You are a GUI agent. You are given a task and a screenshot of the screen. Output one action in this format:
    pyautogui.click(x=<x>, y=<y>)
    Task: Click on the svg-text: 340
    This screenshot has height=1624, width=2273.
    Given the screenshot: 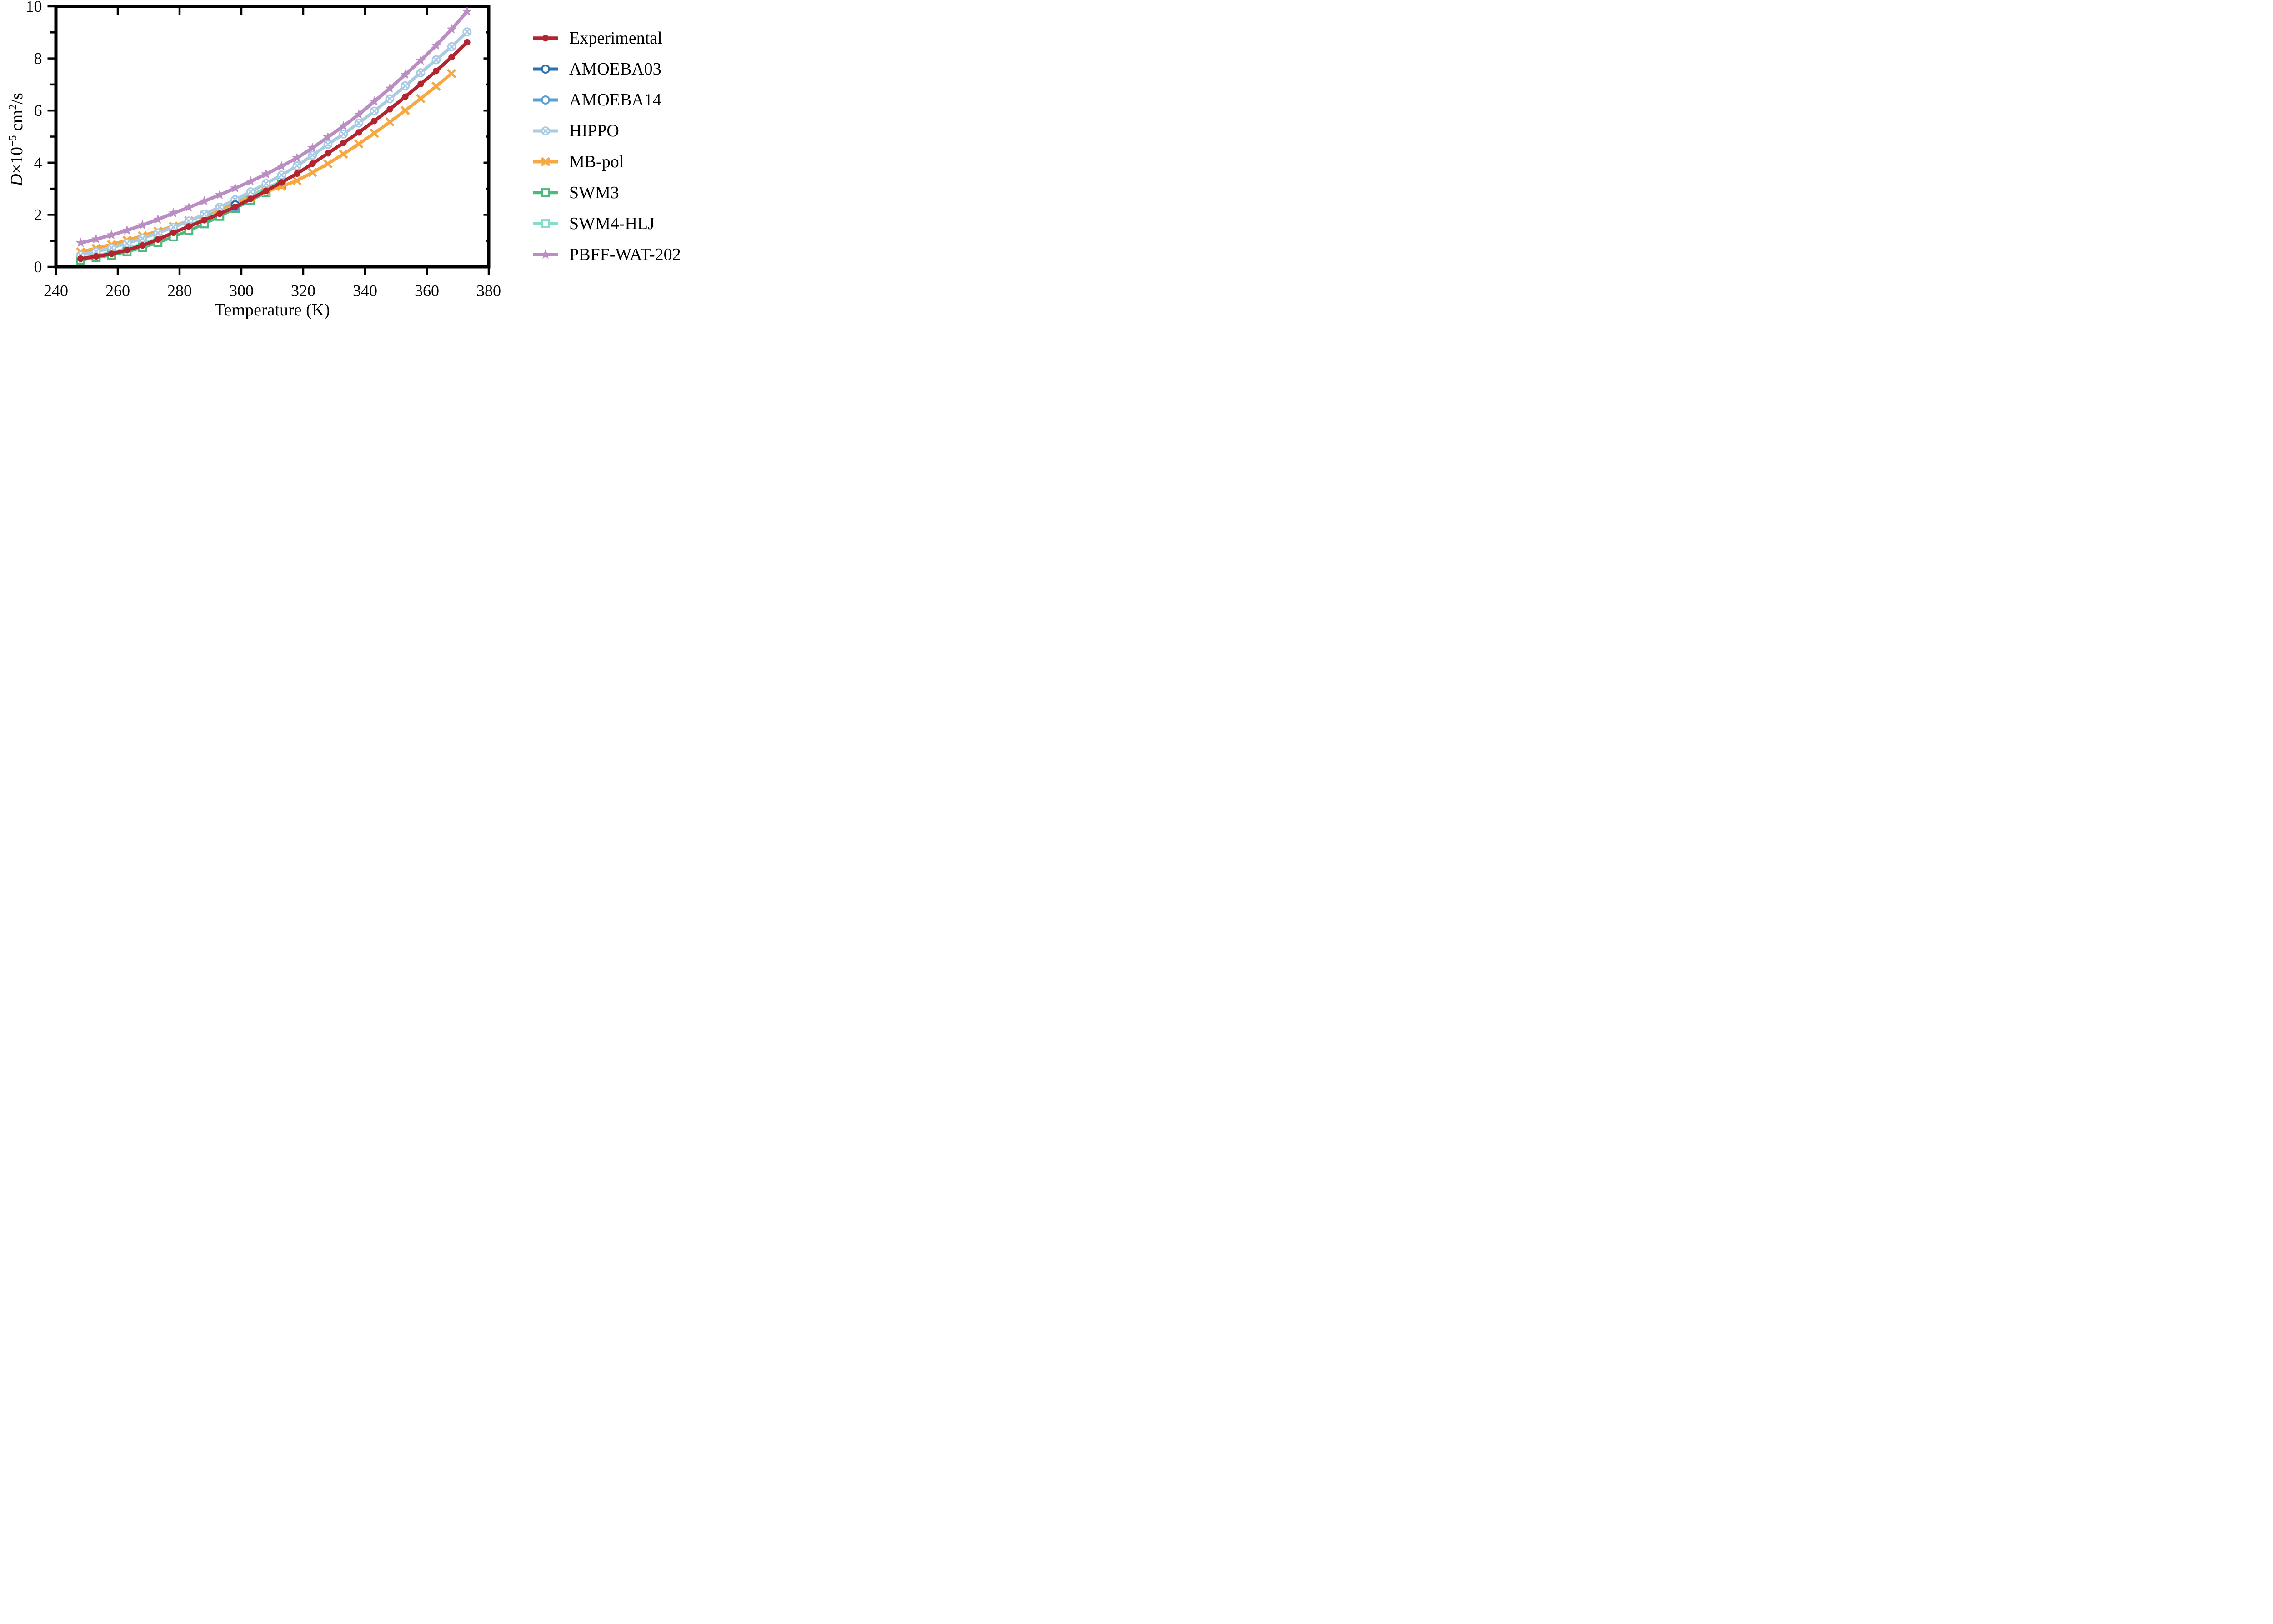 What is the action you would take?
    pyautogui.click(x=365, y=291)
    